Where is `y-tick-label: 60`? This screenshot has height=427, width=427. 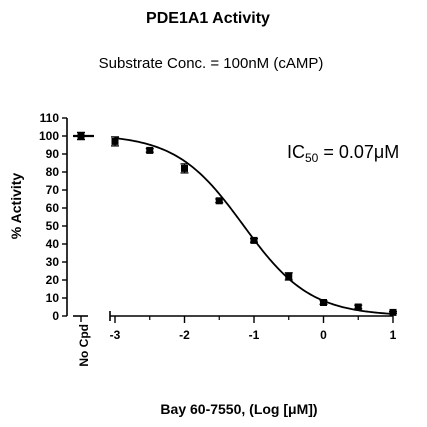
y-tick-label: 60 is located at coordinates (53, 208).